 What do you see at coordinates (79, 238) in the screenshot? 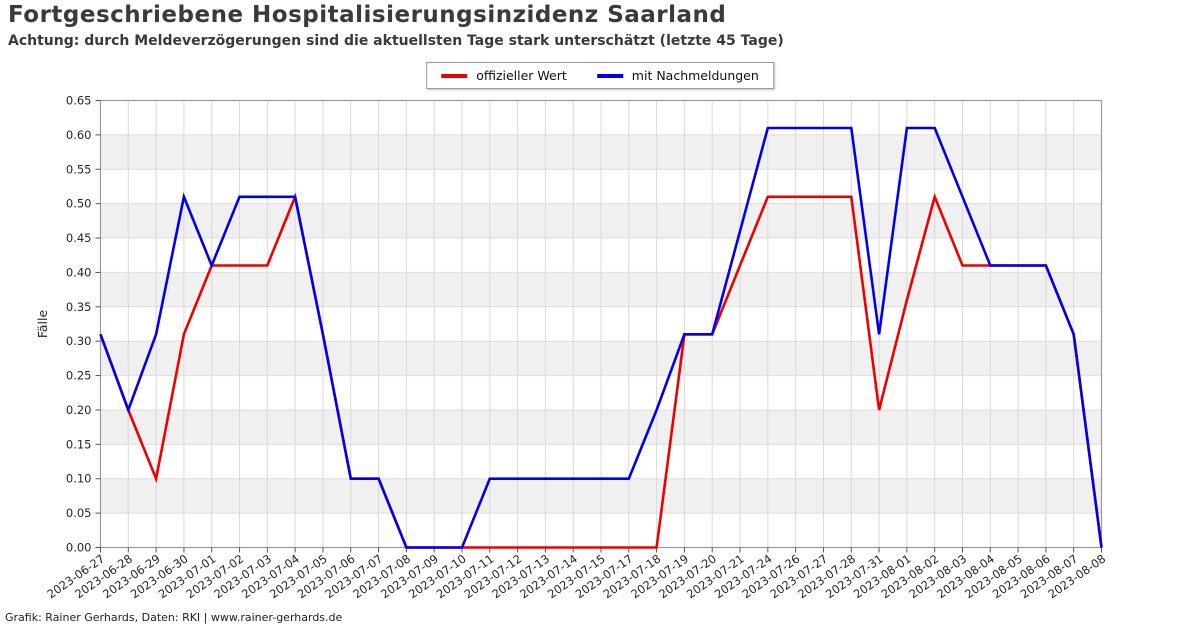
I see `y-tick-label: 0.45` at bounding box center [79, 238].